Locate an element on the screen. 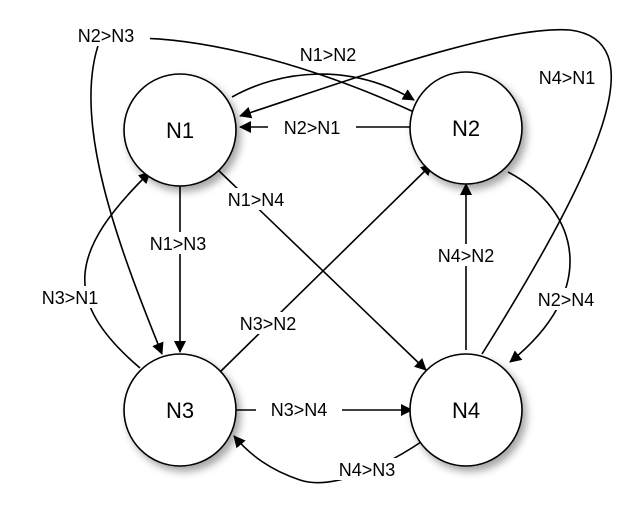 This screenshot has width=640, height=516. node-n4-label: N4 is located at coordinates (466, 410).